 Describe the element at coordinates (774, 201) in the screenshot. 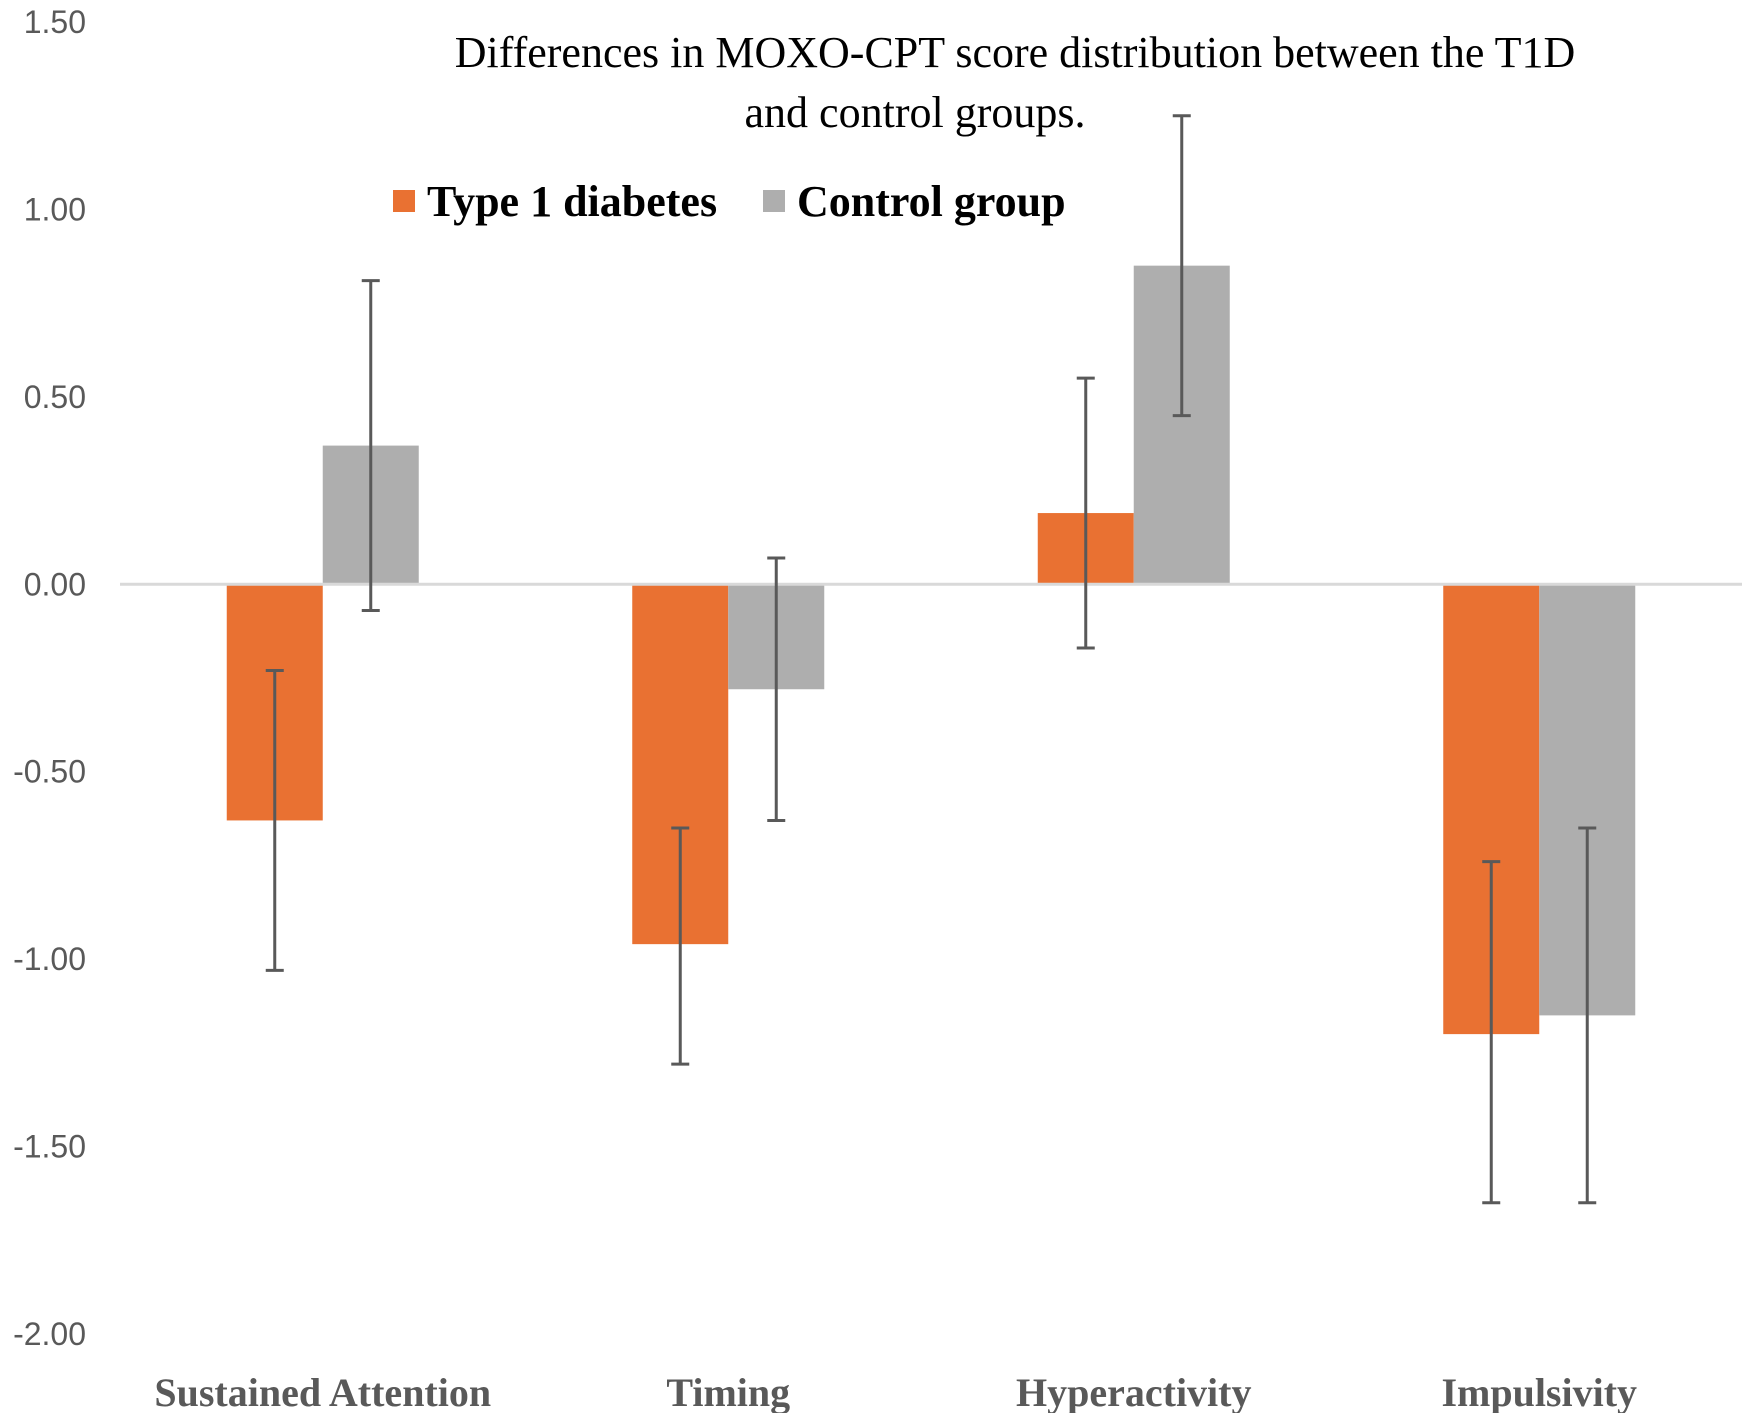

I see `legend-swatch-control-group` at that location.